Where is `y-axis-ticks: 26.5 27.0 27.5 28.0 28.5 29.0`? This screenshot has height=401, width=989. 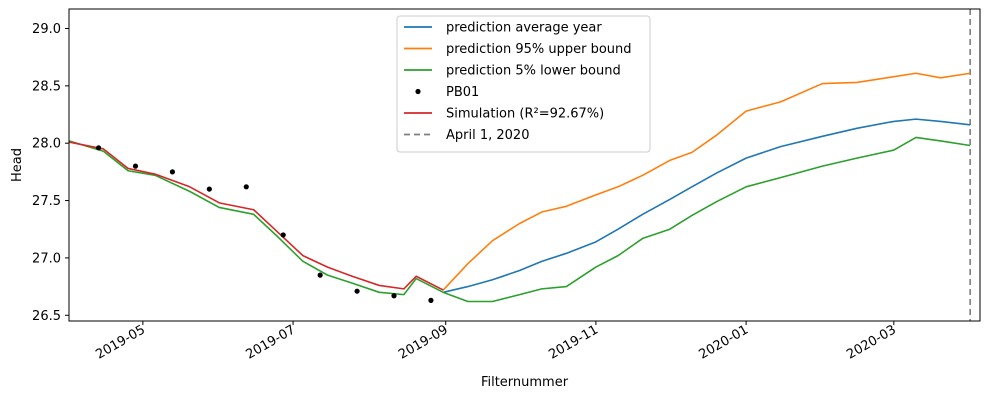
y-axis-ticks: 26.5 27.0 27.5 28.0 28.5 29.0 is located at coordinates (50, 173).